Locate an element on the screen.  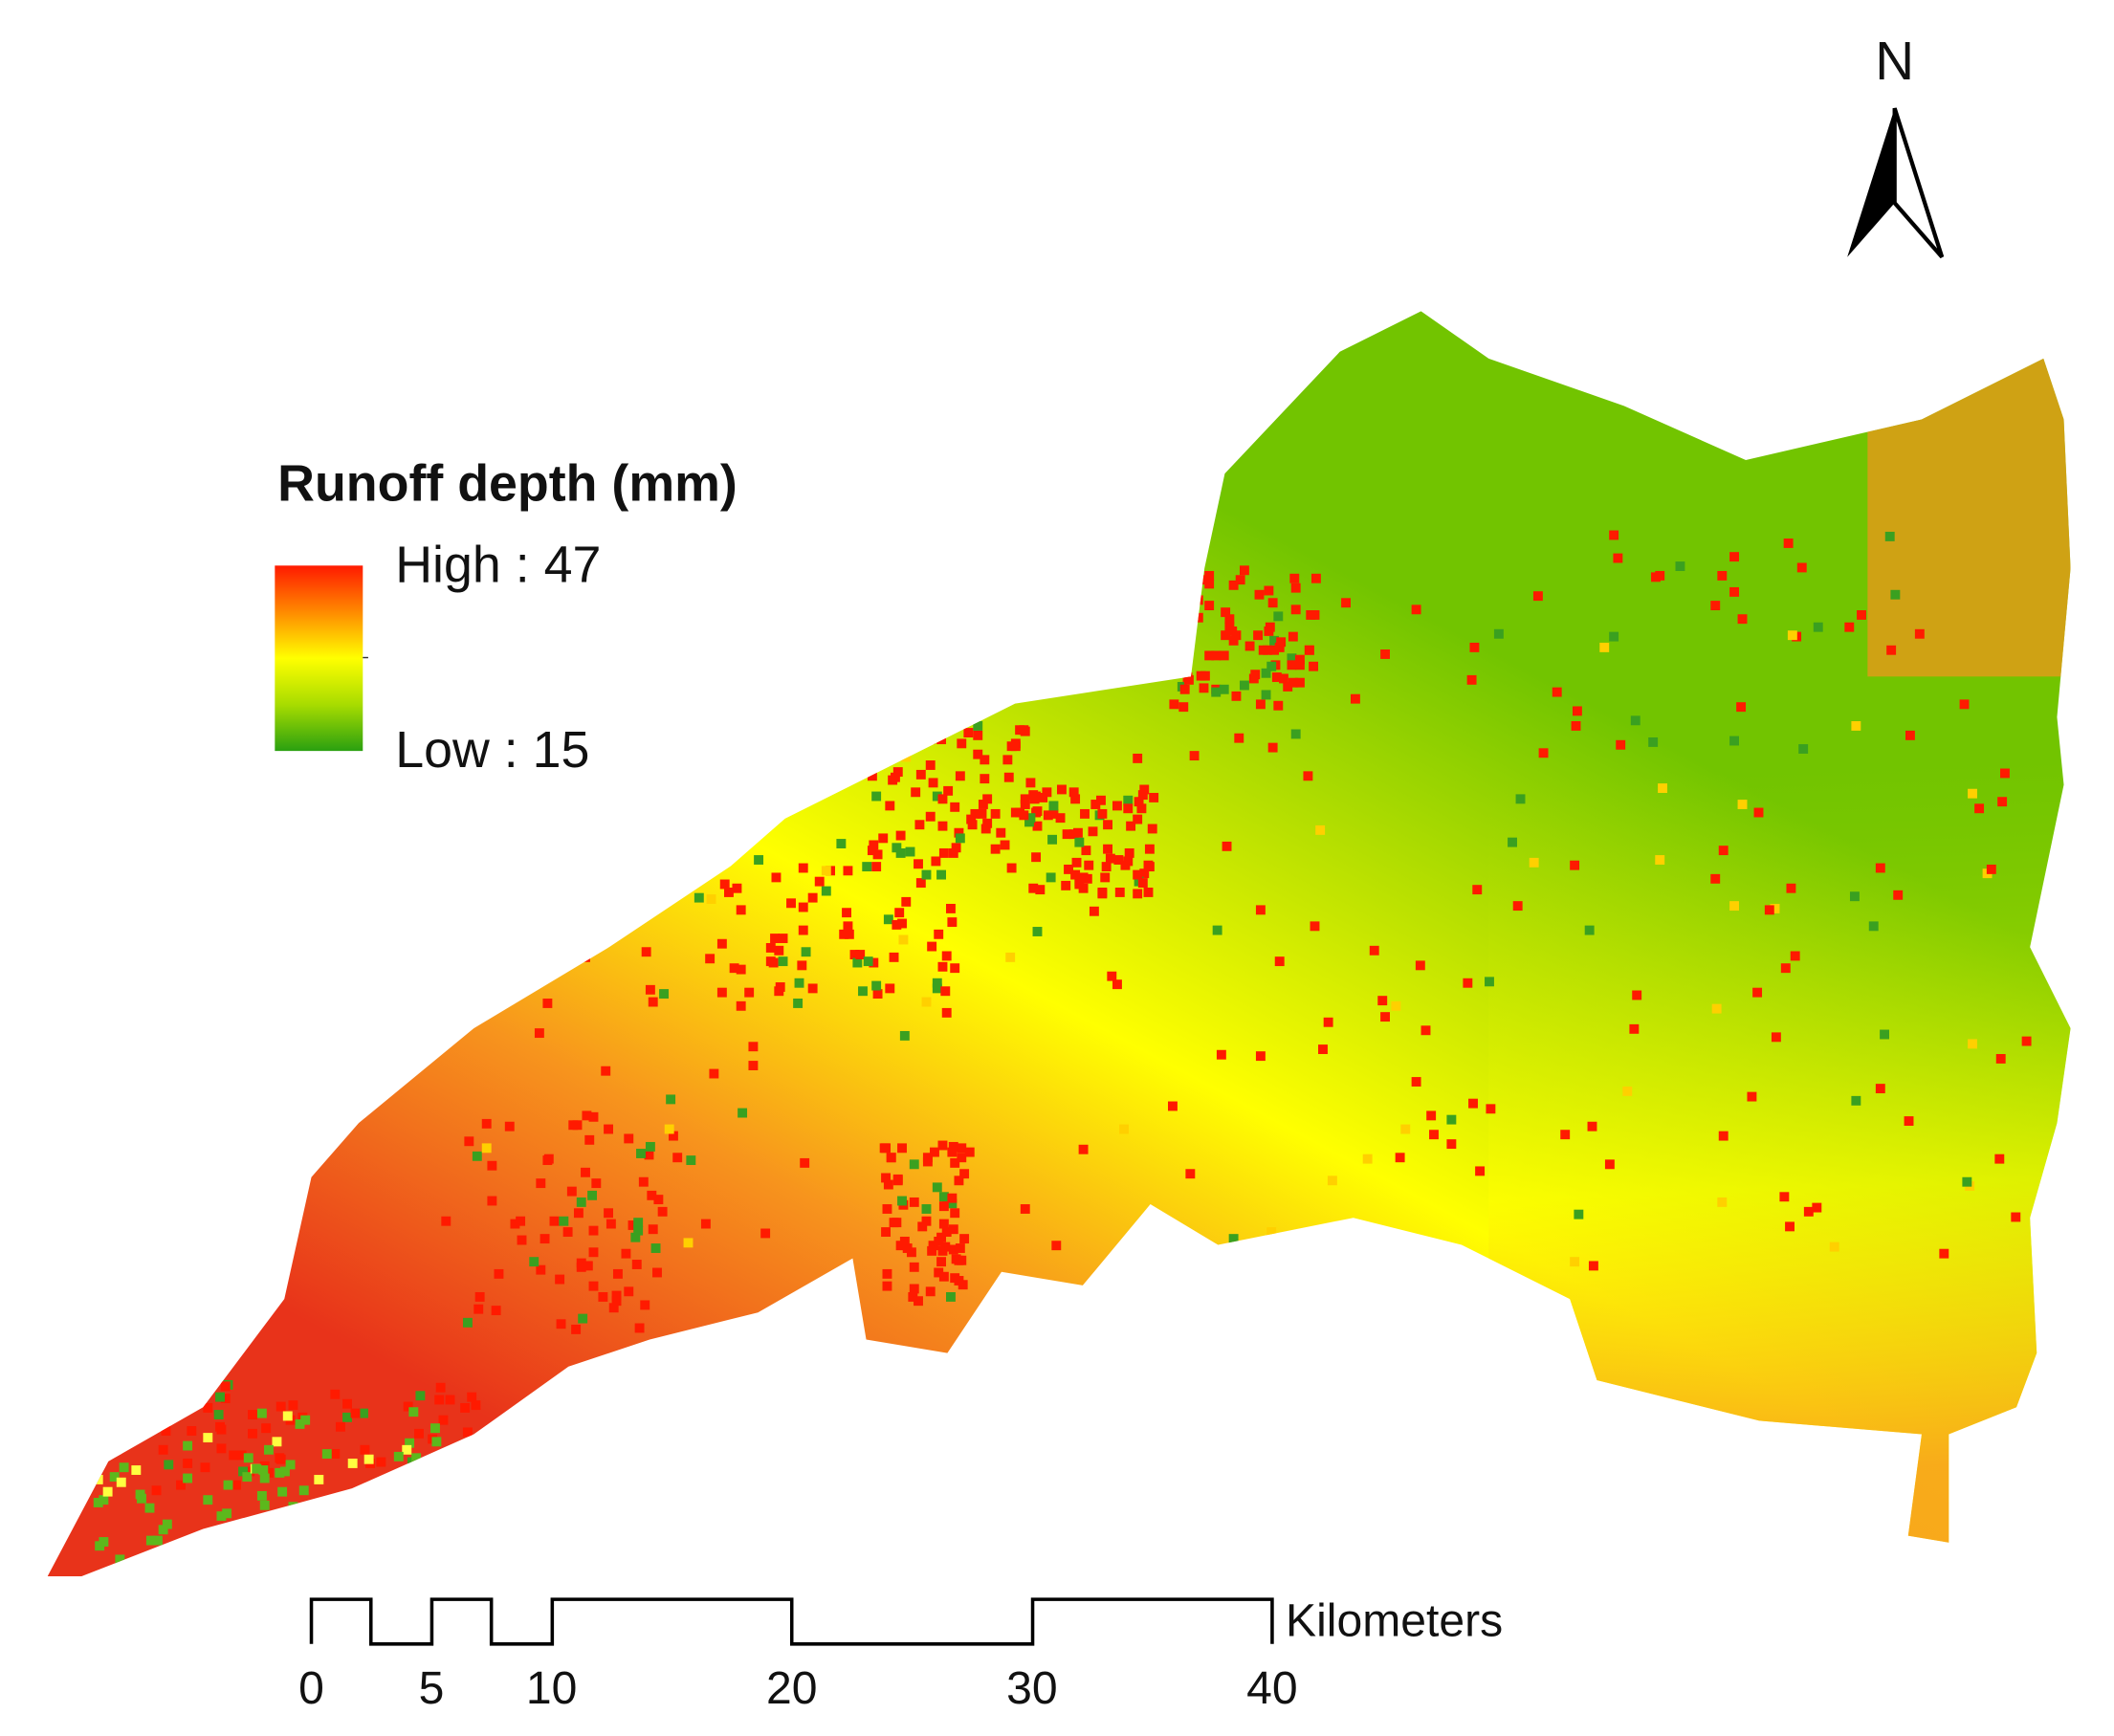
scale-tick-label: 5 is located at coordinates (432, 1688).